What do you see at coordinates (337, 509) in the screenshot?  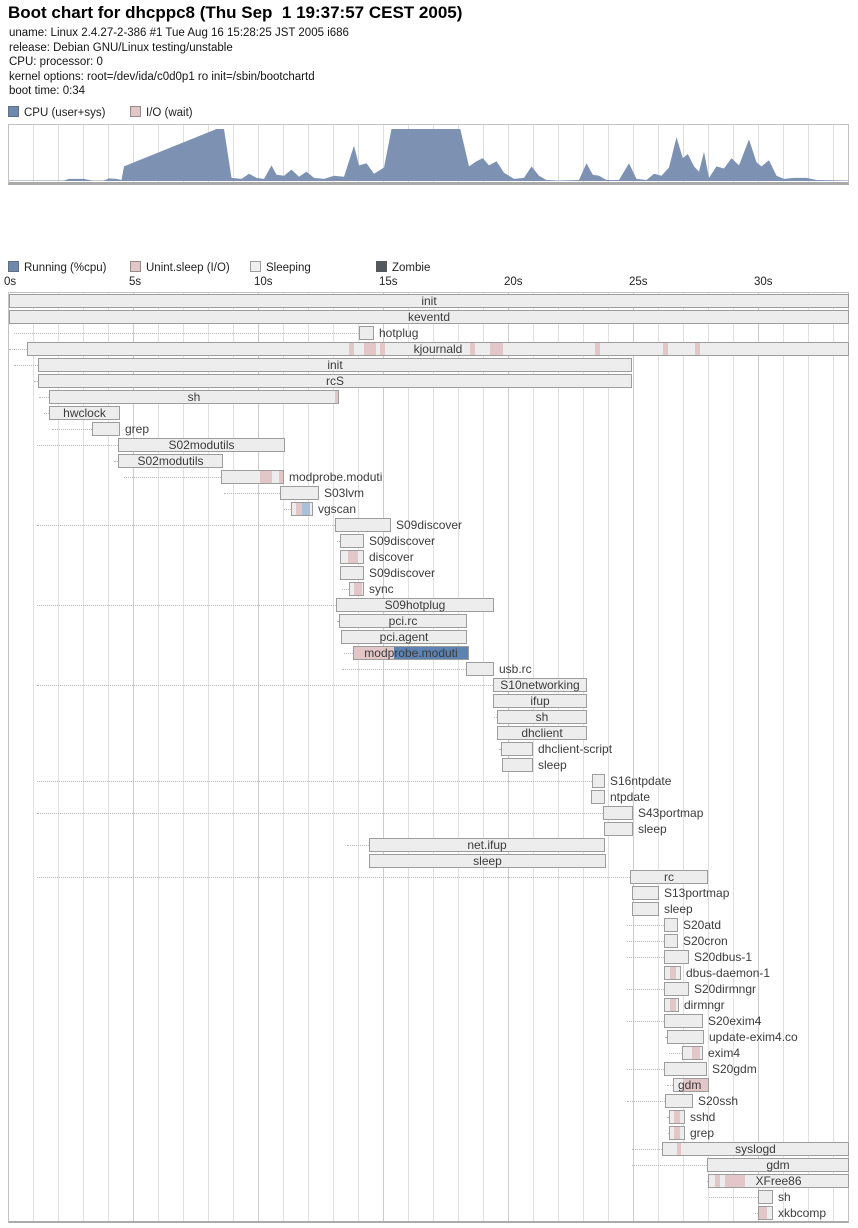 I see `process-label: vgscan` at bounding box center [337, 509].